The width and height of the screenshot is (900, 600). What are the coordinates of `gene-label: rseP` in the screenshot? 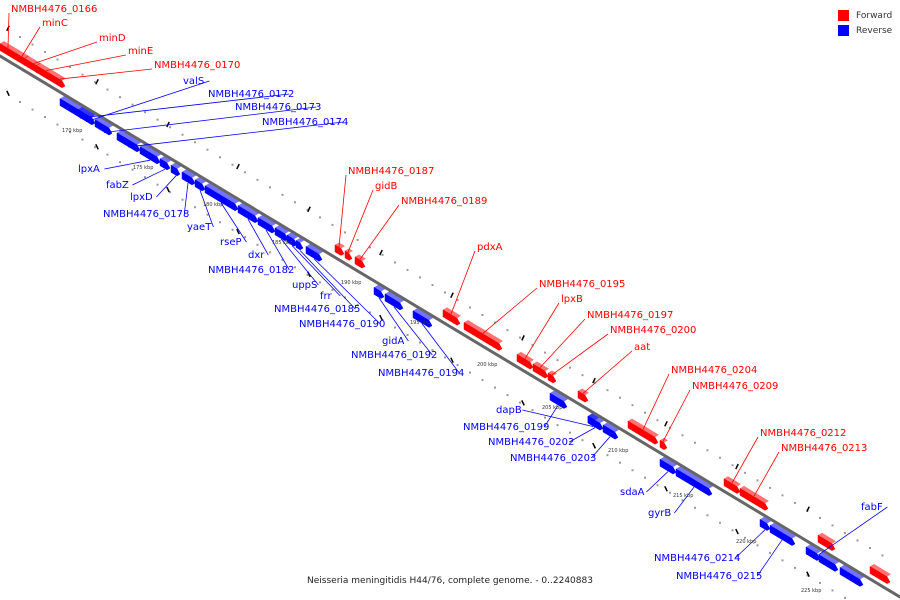 It's located at (231, 242).